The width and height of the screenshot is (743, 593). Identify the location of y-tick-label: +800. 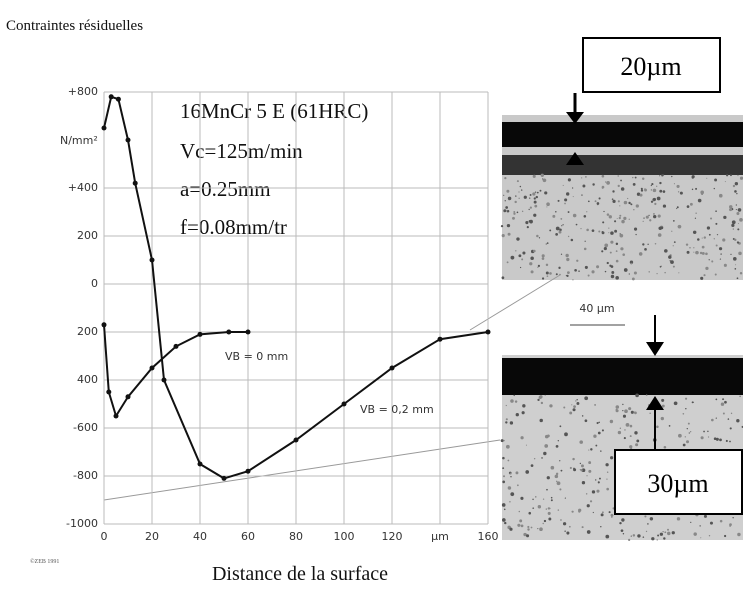
(83, 91).